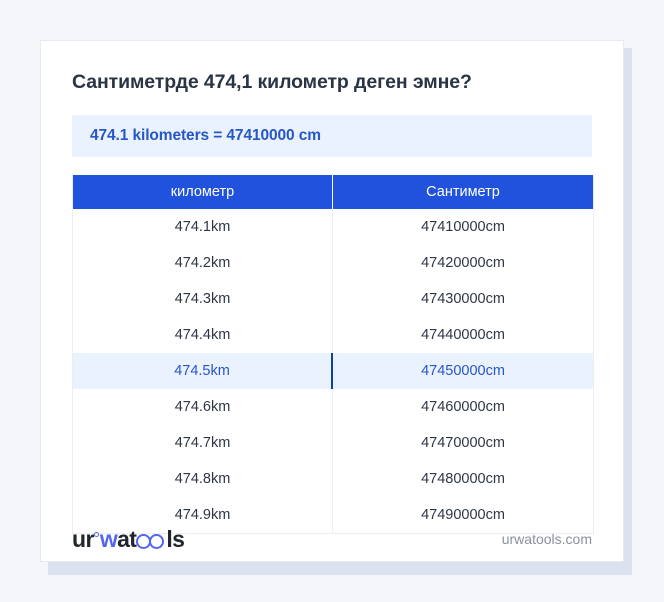  What do you see at coordinates (463, 263) in the screenshot?
I see `cell-centimeter: 47420000cm` at bounding box center [463, 263].